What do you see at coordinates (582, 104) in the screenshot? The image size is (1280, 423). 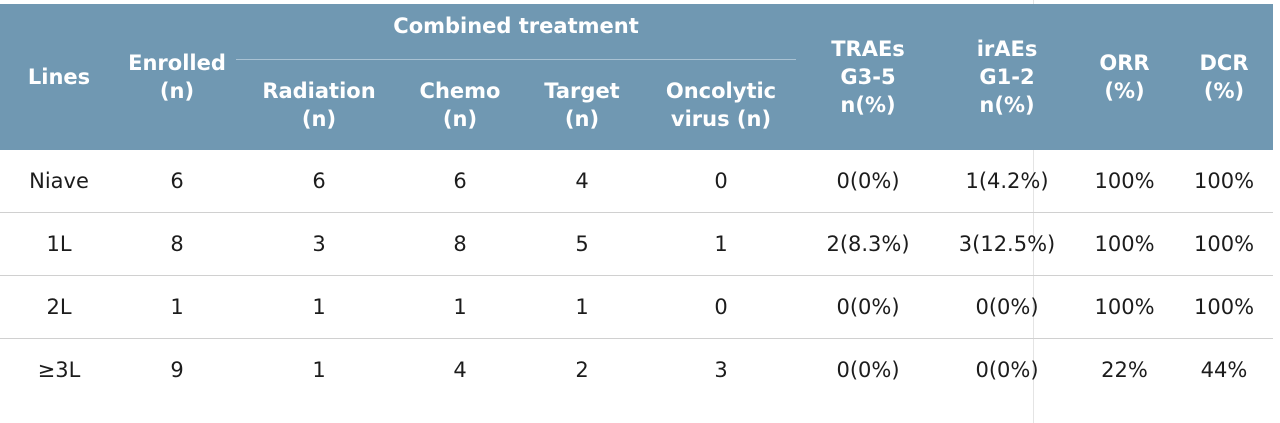 I see `header-target: Target (n)` at bounding box center [582, 104].